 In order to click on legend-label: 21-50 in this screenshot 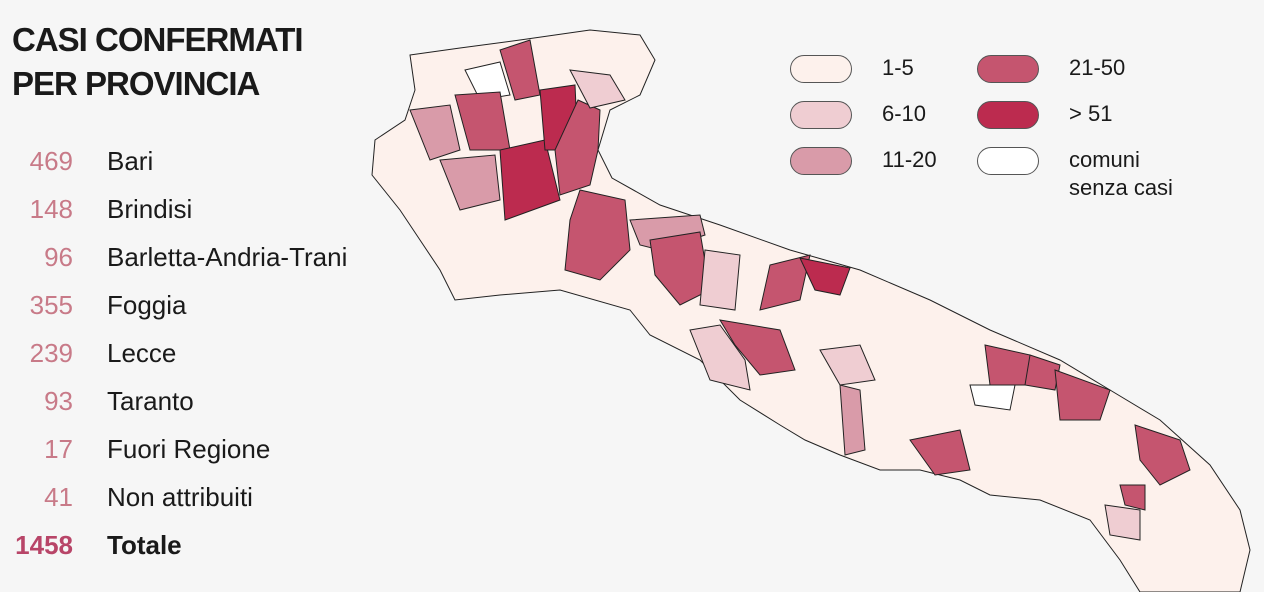, I will do `click(1097, 67)`.